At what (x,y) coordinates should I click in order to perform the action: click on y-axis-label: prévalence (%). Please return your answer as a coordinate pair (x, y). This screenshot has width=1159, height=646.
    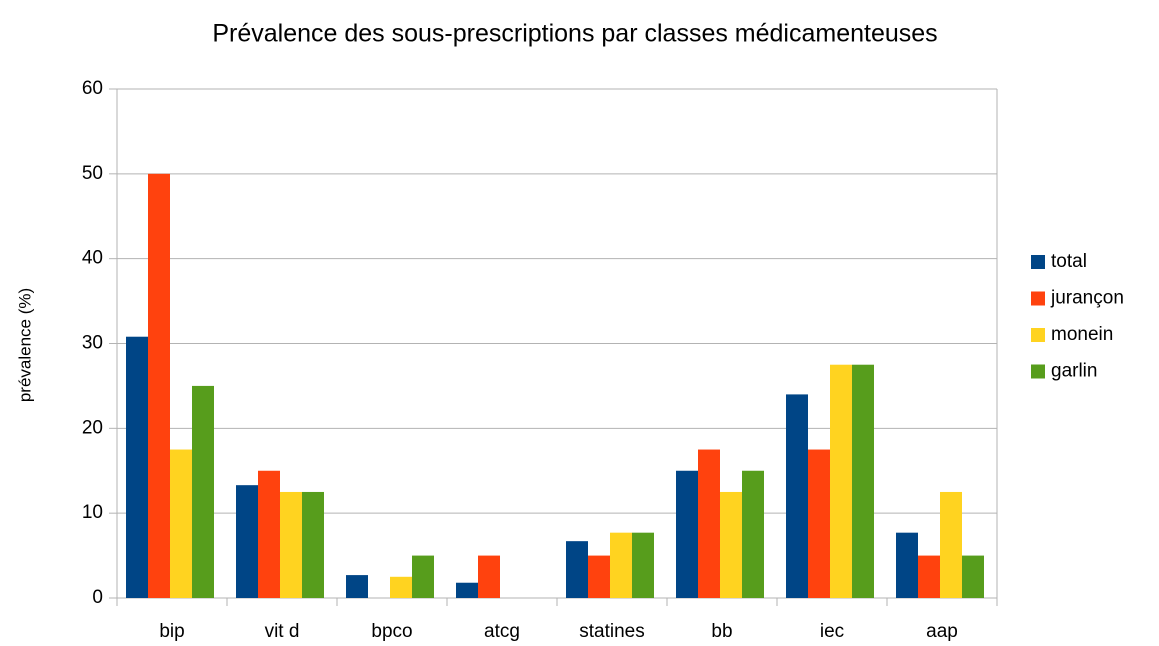
    Looking at the image, I should click on (24, 345).